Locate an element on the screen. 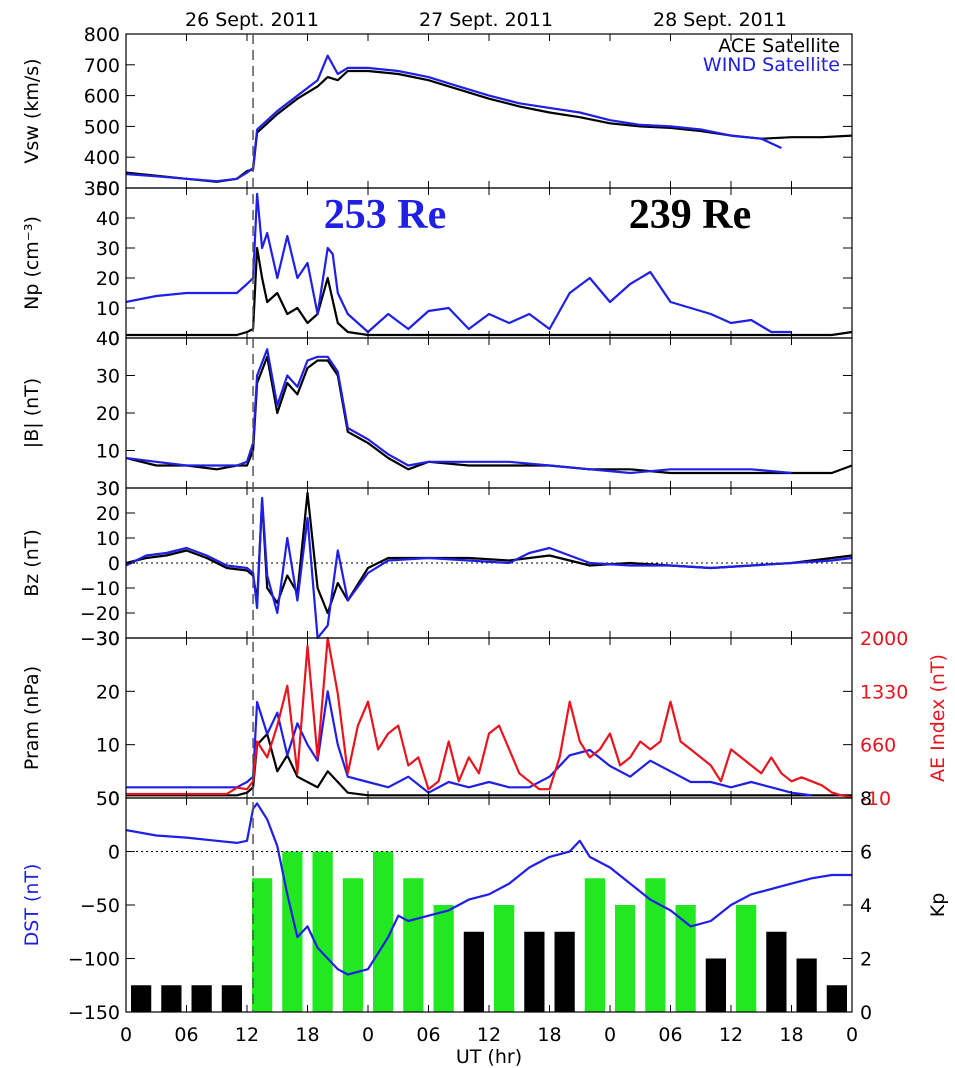  distance-annotation-1: 253 Re is located at coordinates (385, 215).